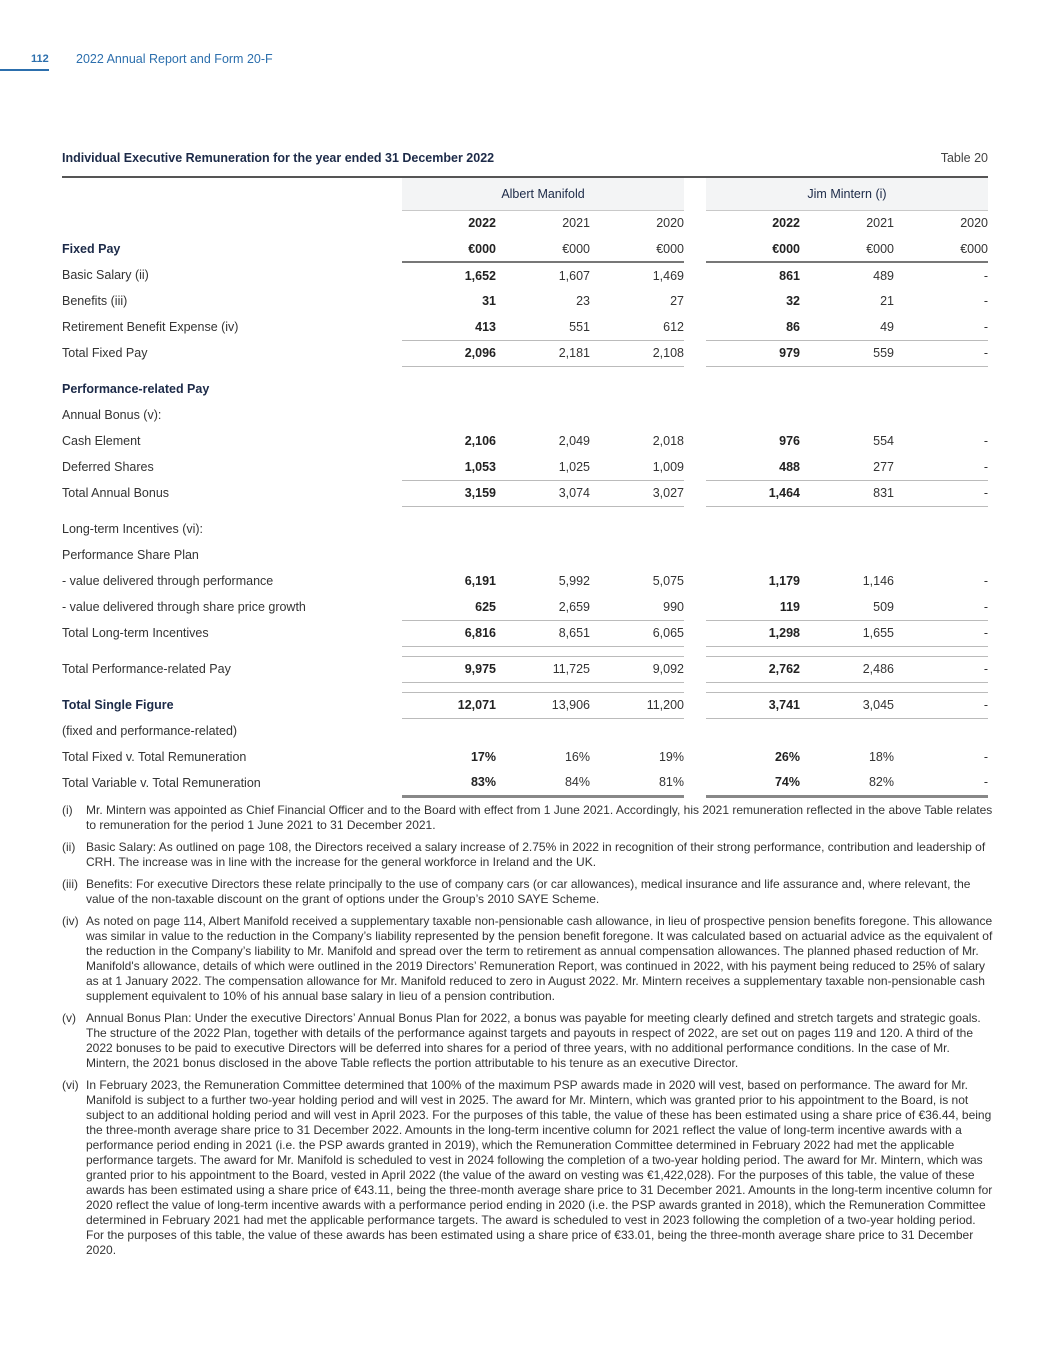  I want to click on footnote-label: (vi), so click(70, 1085).